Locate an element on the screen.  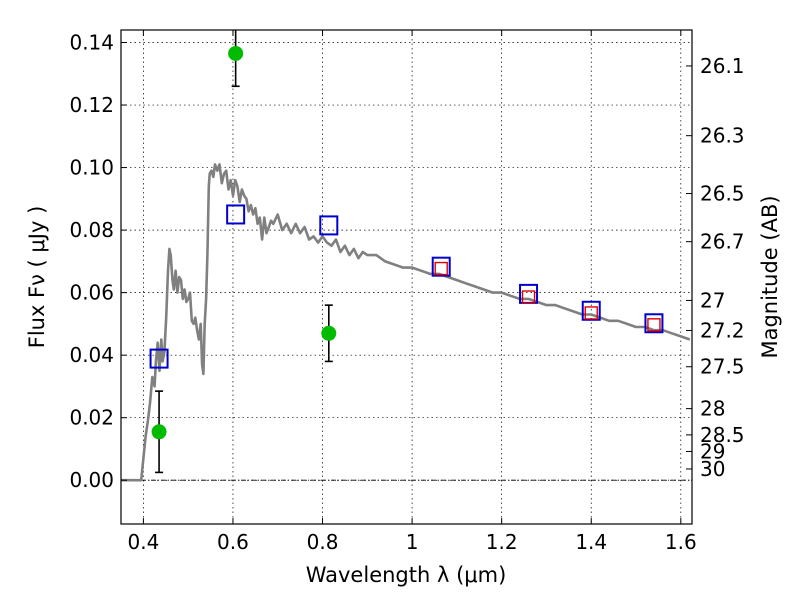
y-tick-label: 0.14 is located at coordinates (91, 43).